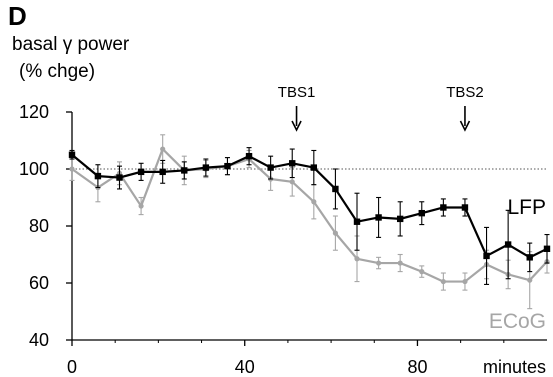 Image resolution: width=553 pixels, height=377 pixels. Describe the element at coordinates (39, 340) in the screenshot. I see `y-tick-label-40: 40` at that location.